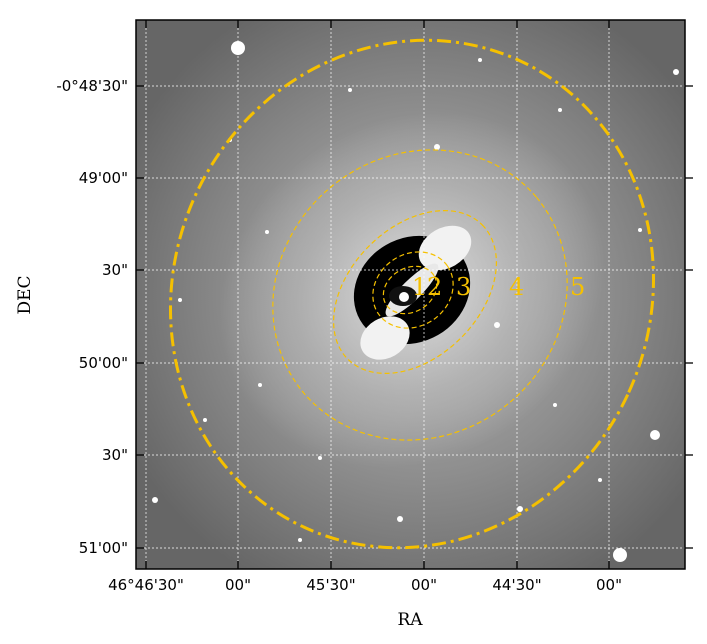 The width and height of the screenshot is (707, 644). What do you see at coordinates (92, 86) in the screenshot?
I see `y-tick-label: -0°48'30"` at bounding box center [92, 86].